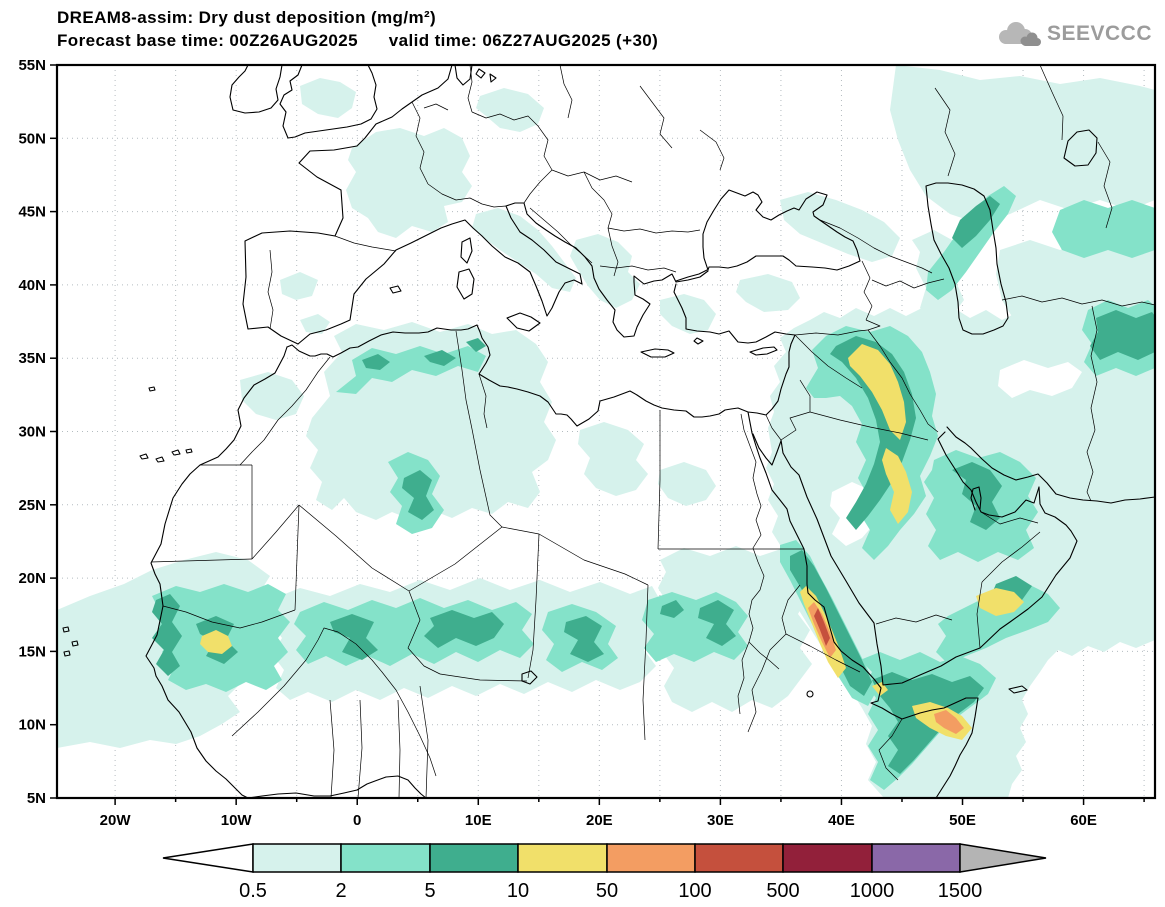  I want to click on lat-tick-label: 50N, so click(32, 138).